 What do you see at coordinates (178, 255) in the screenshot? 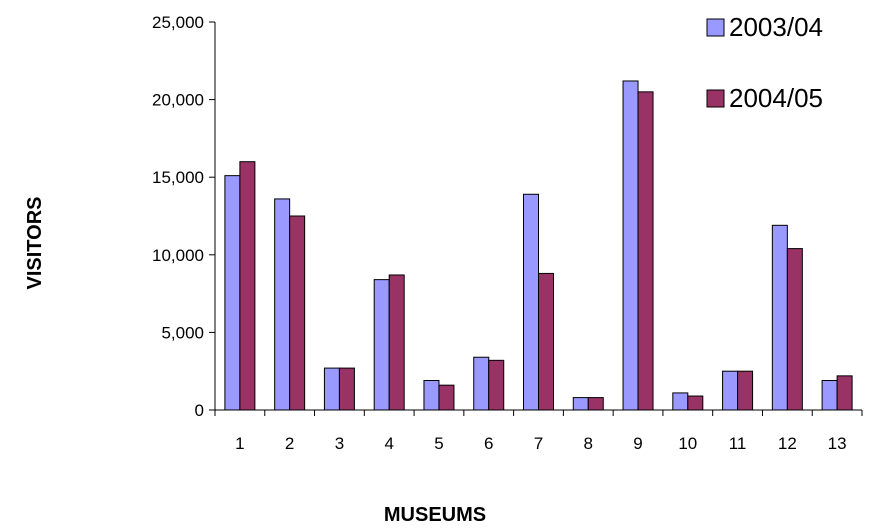
I see `y-tick-label: 10,000` at bounding box center [178, 255].